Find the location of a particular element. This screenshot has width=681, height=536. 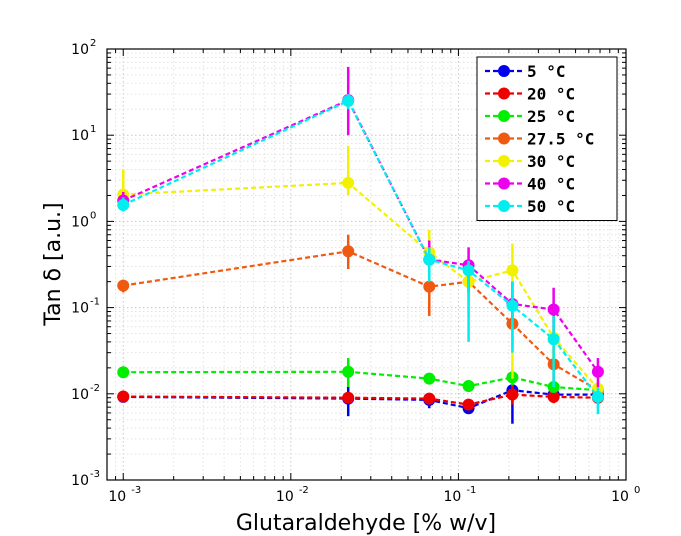

x-tick-exponent: -1 is located at coordinates (471, 490).